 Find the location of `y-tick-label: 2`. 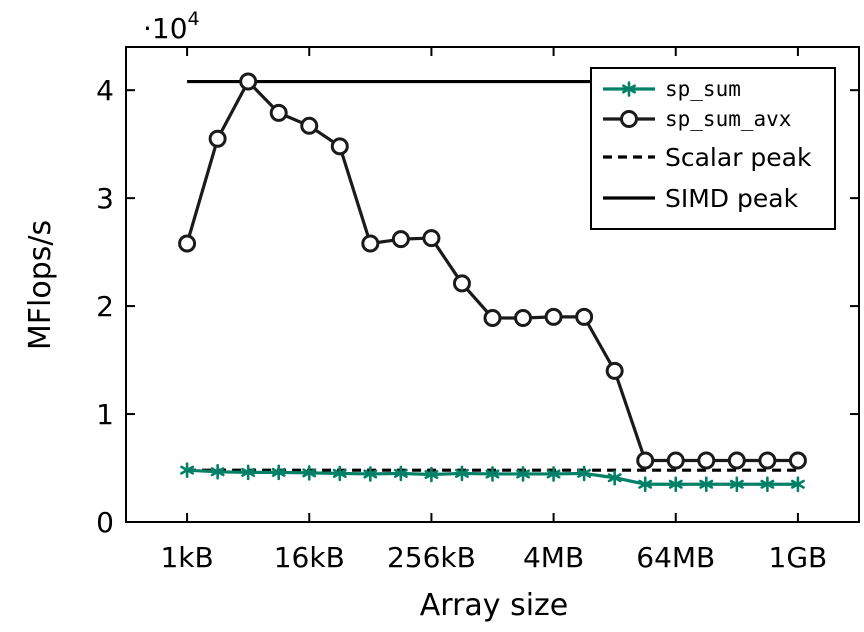

y-tick-label: 2 is located at coordinates (105, 306).